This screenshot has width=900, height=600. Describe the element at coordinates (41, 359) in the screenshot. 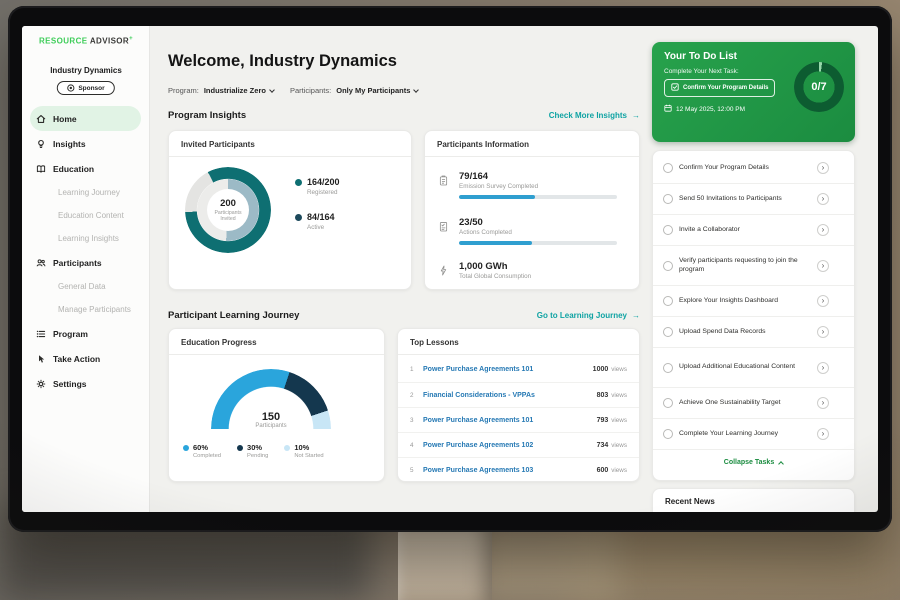

I see `take-action-icon` at that location.